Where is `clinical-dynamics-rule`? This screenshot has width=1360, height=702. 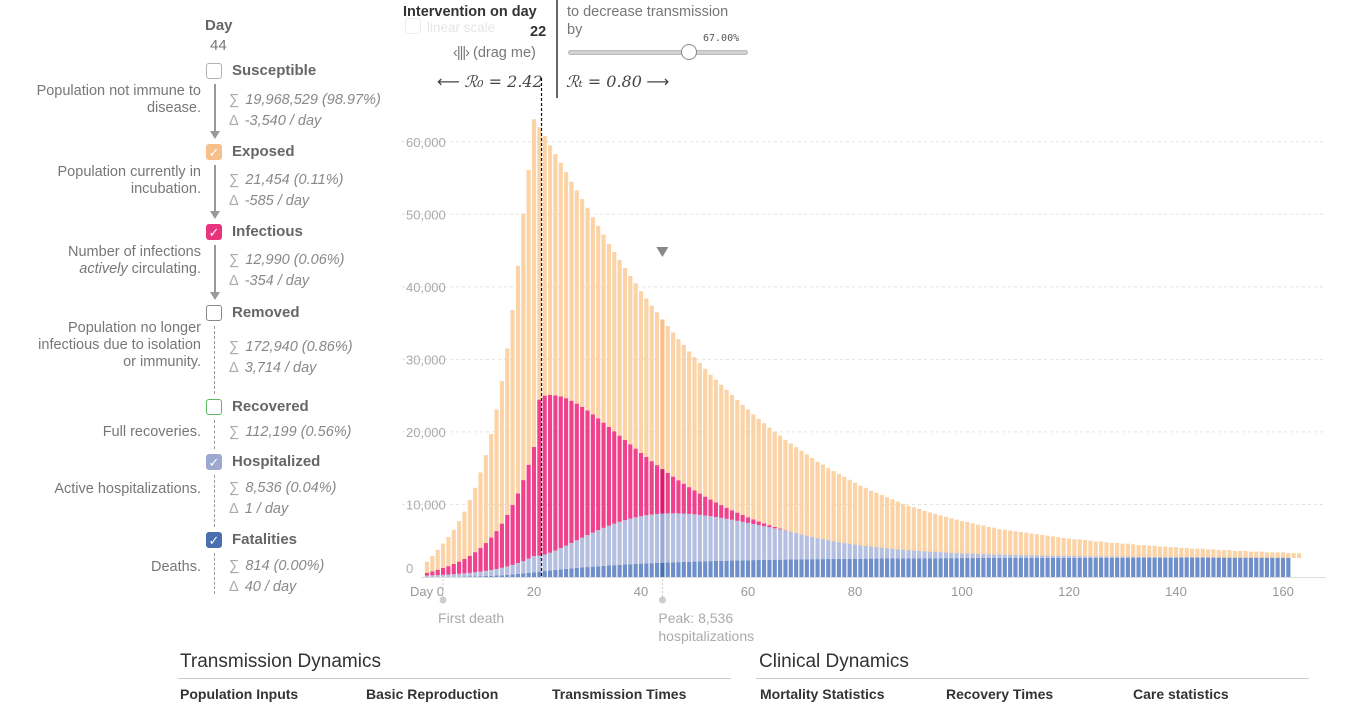
clinical-dynamics-rule is located at coordinates (1032, 678).